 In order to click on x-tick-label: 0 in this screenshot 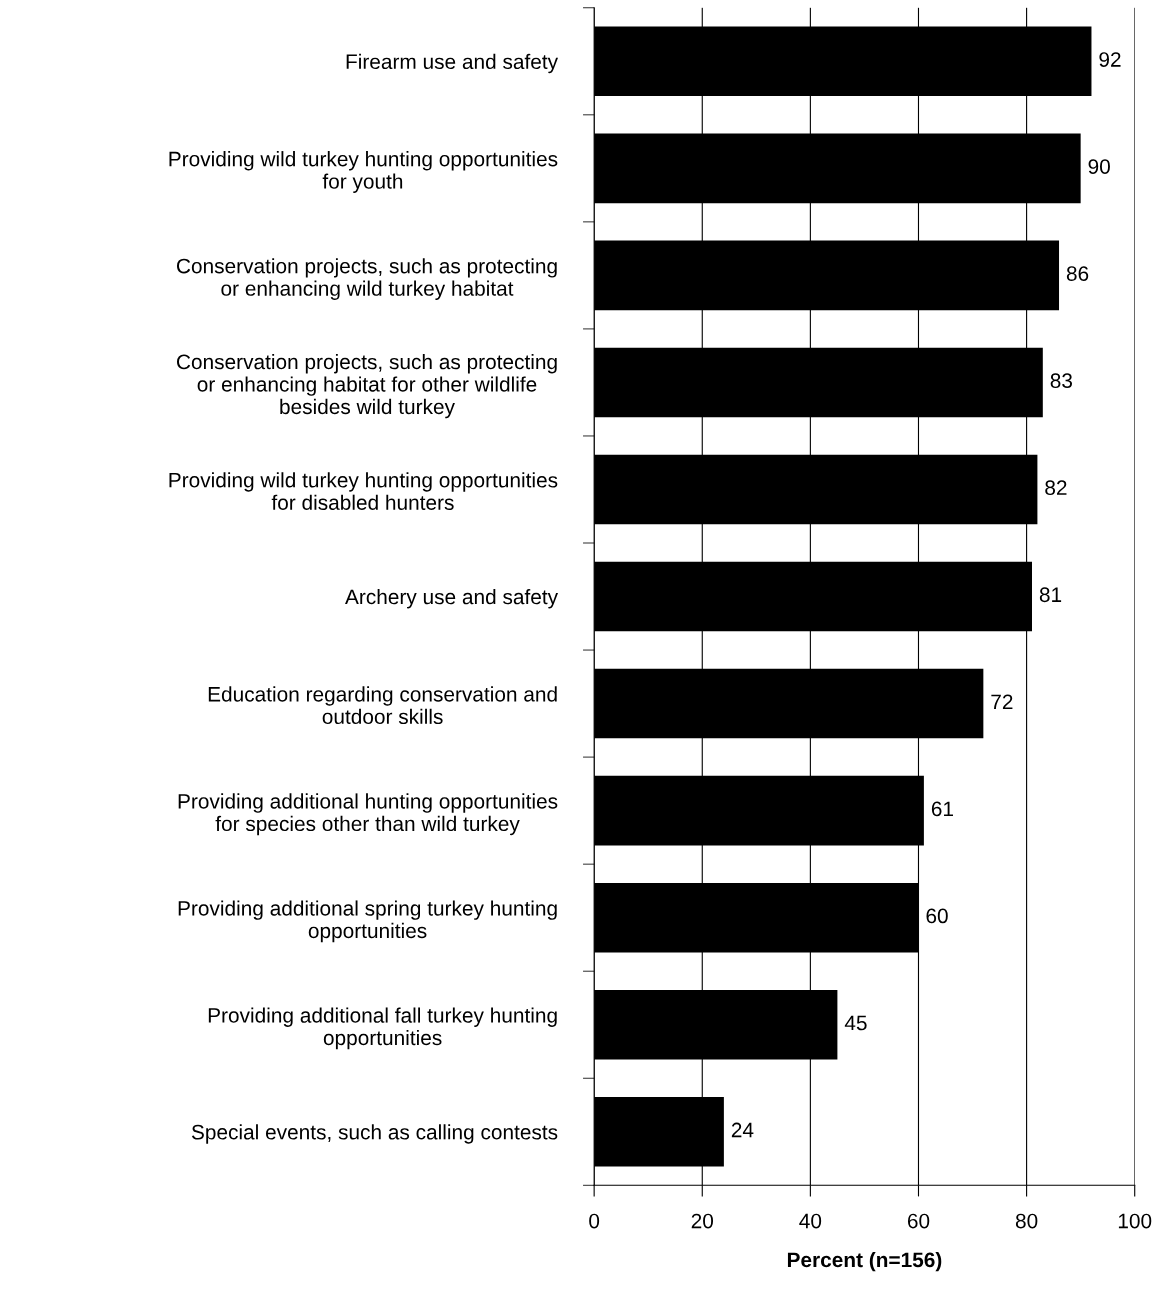, I will do `click(594, 1221)`.